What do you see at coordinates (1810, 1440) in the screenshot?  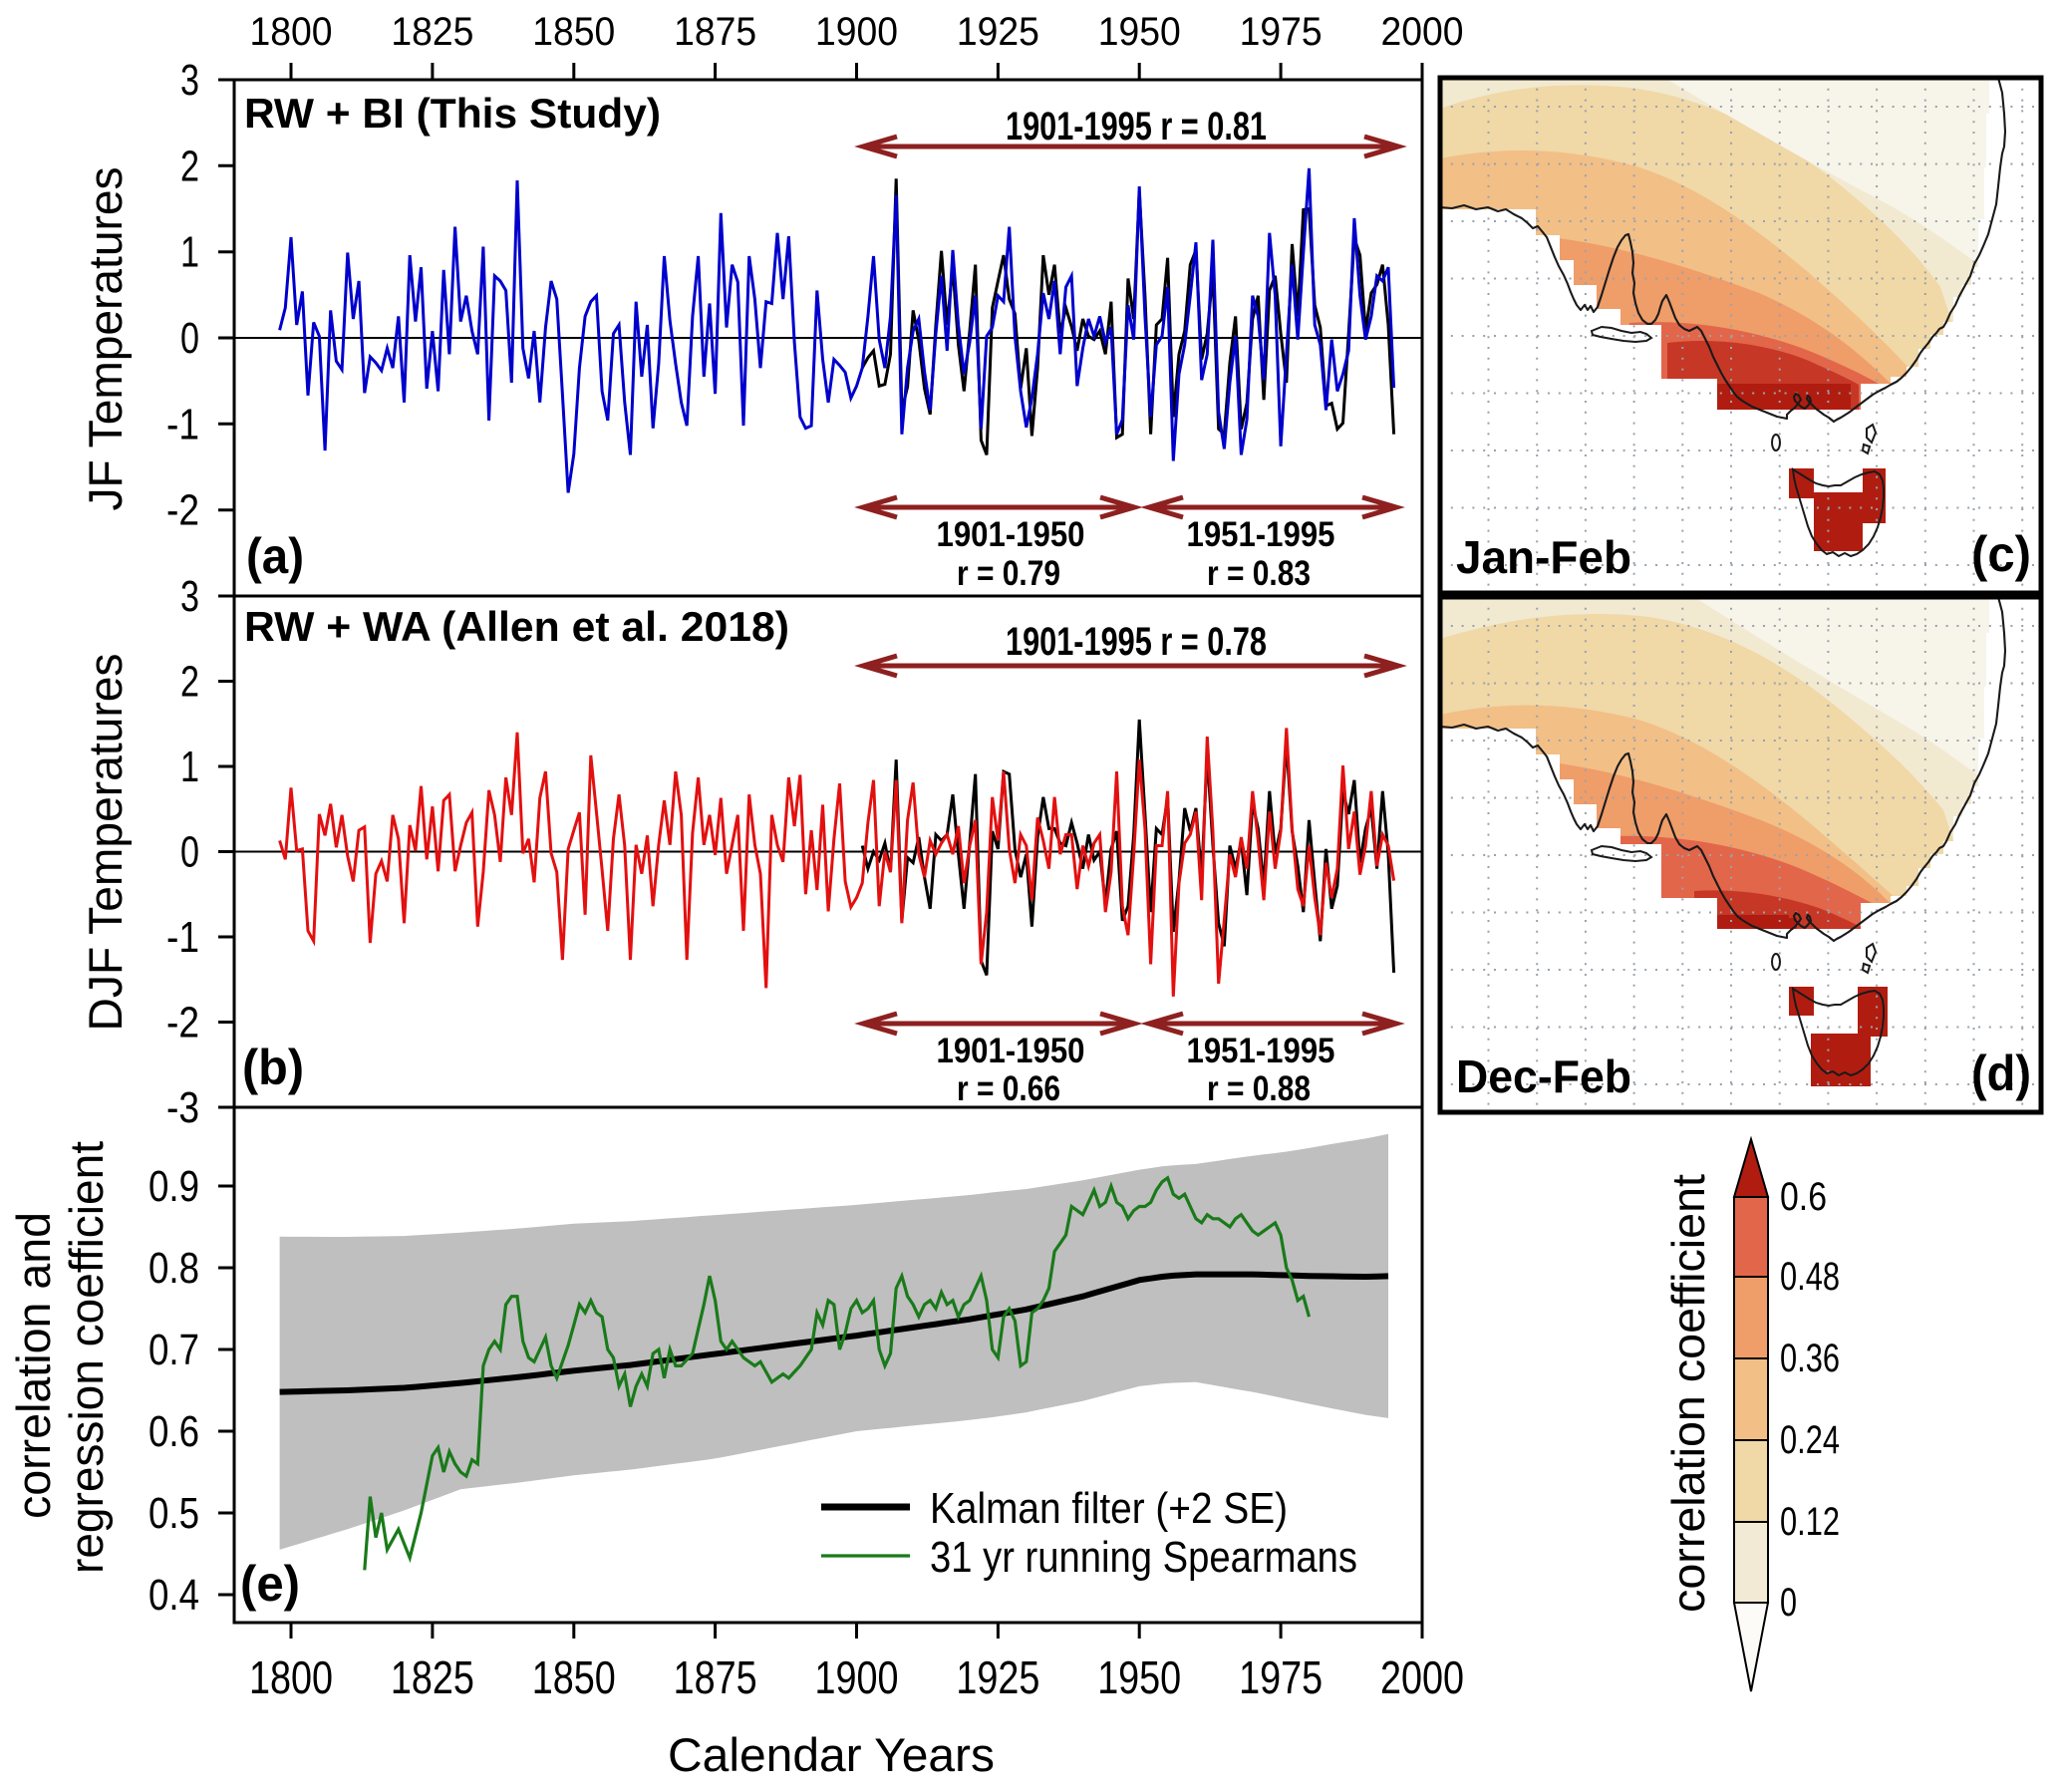 I see `svg-text: 0.24` at bounding box center [1810, 1440].